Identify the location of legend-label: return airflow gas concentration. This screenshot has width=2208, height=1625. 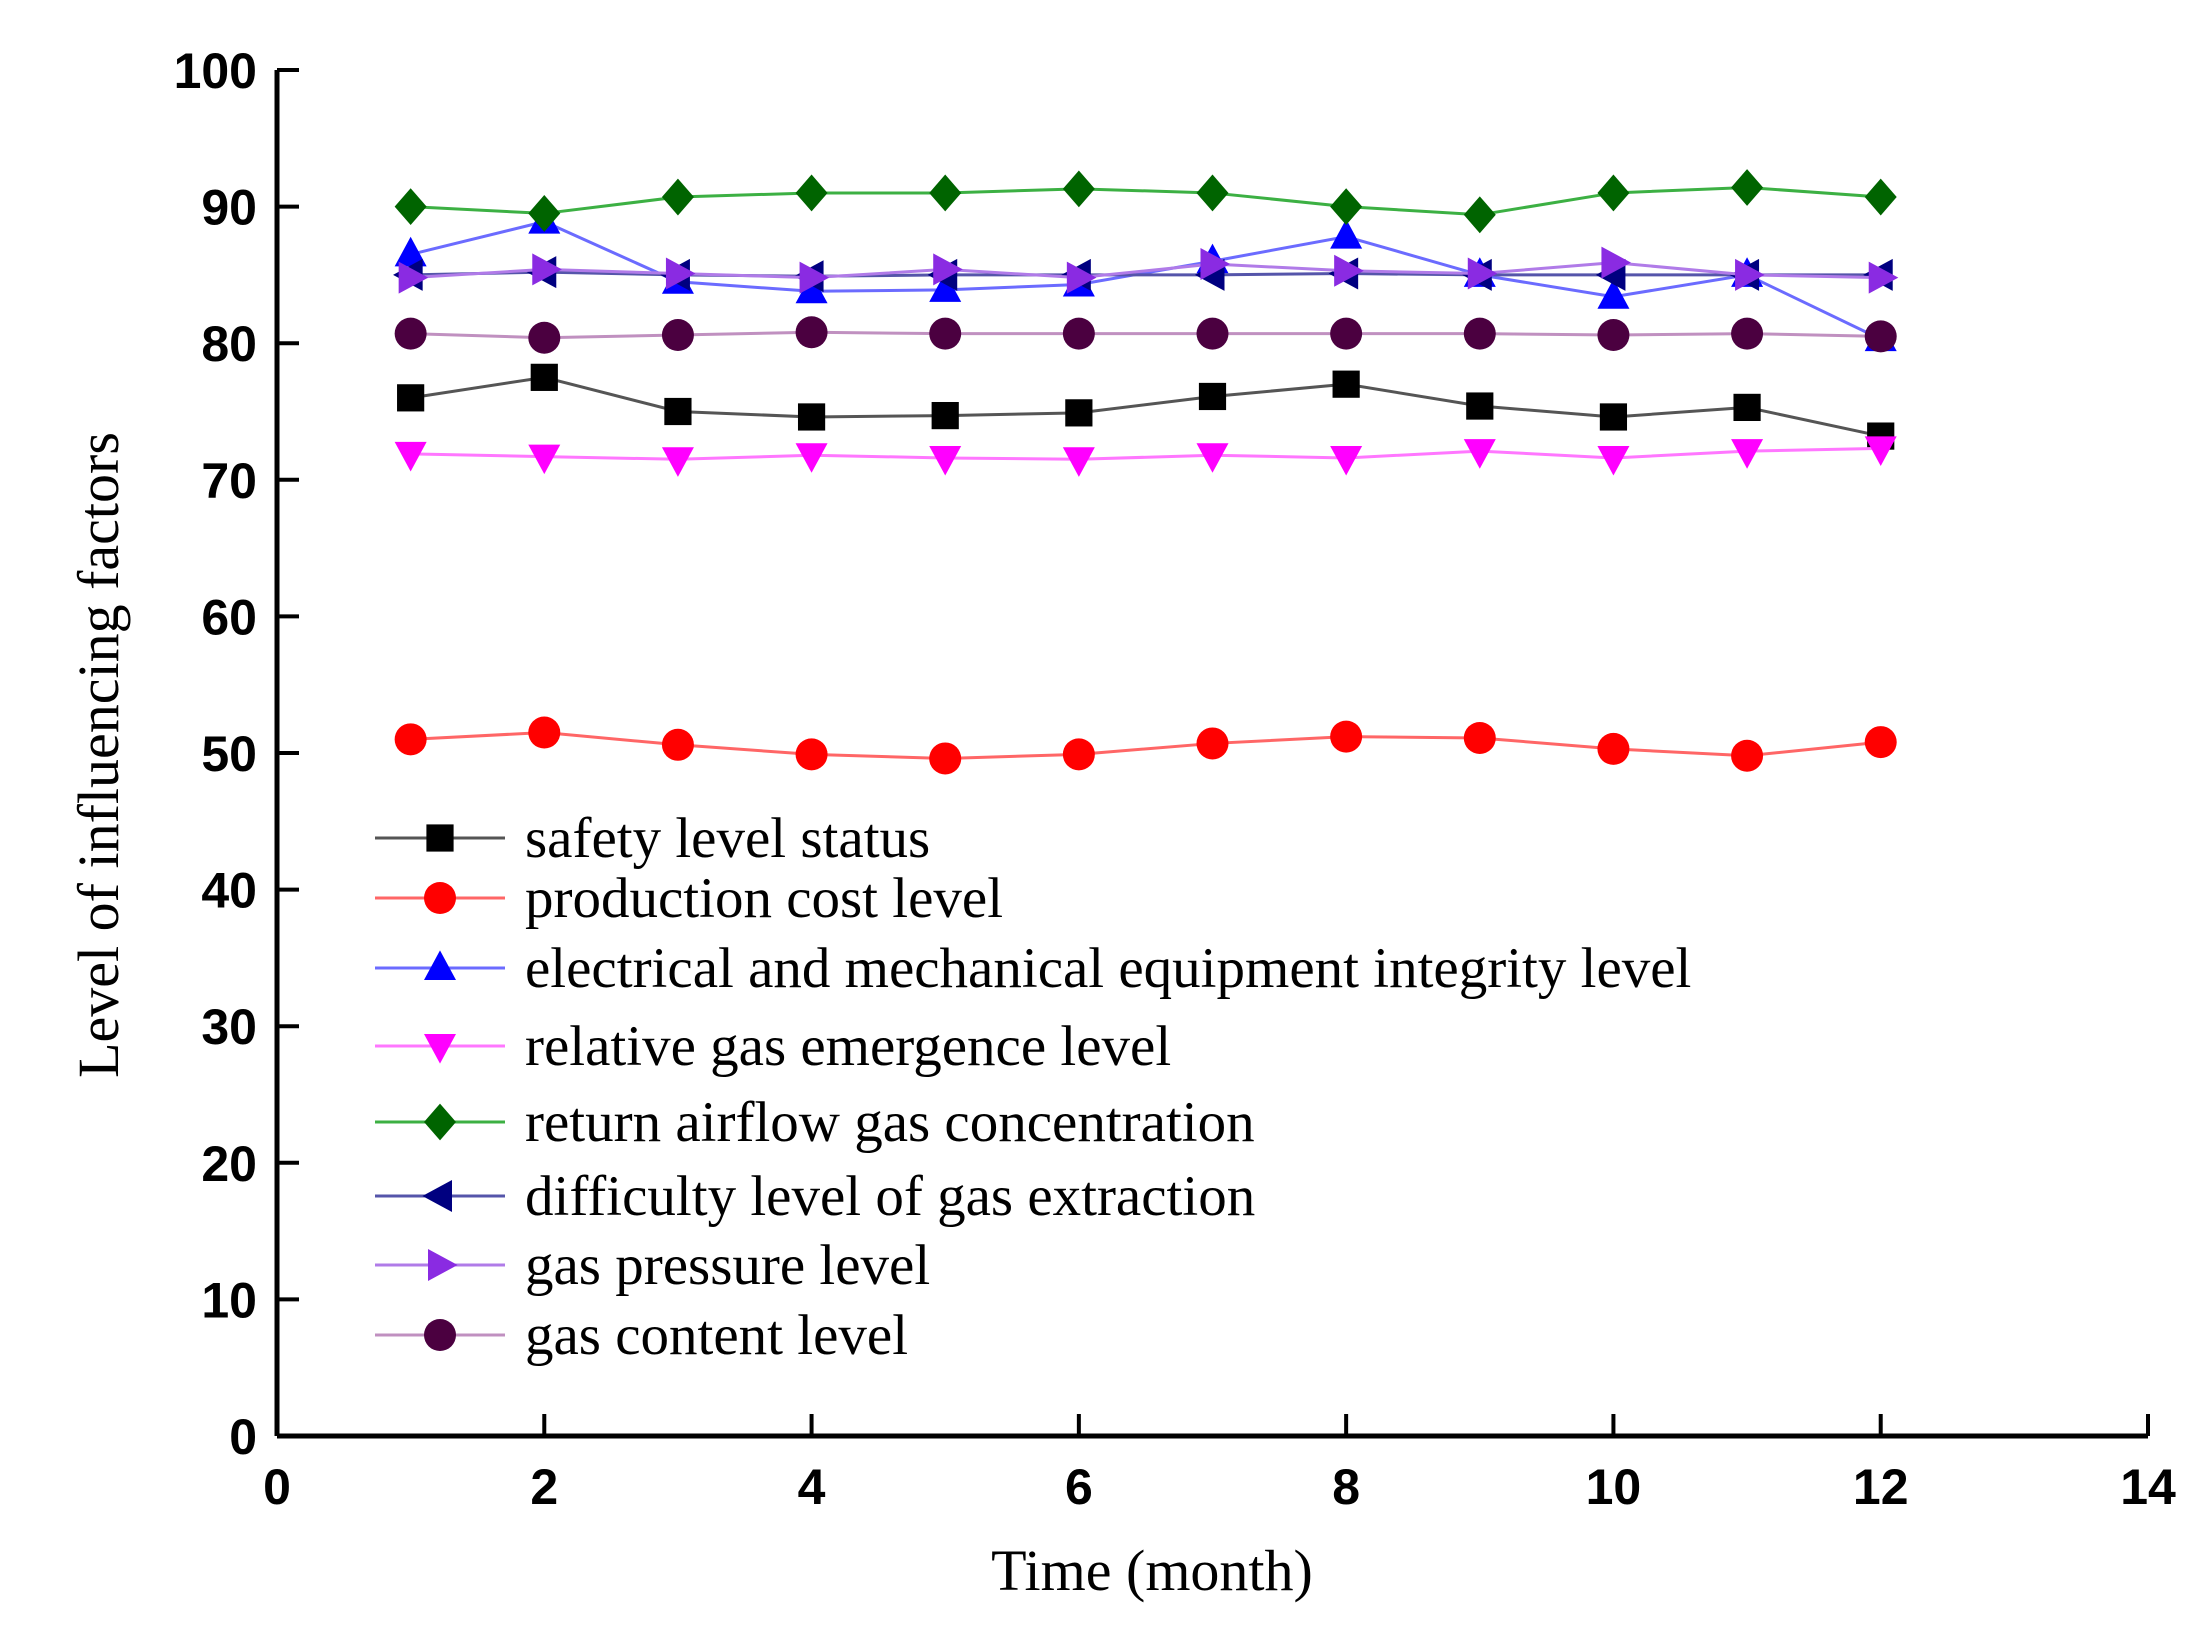
(890, 1122).